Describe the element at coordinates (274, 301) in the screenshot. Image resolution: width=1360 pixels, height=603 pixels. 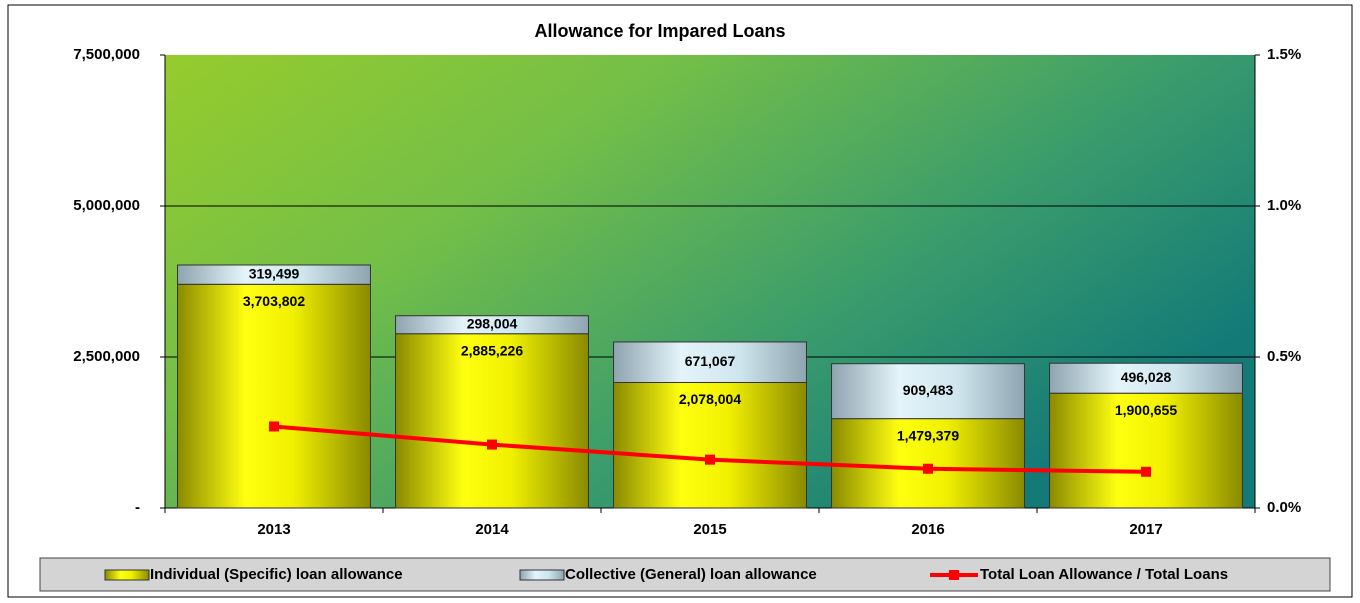
I see `data-label: 3,703,802` at that location.